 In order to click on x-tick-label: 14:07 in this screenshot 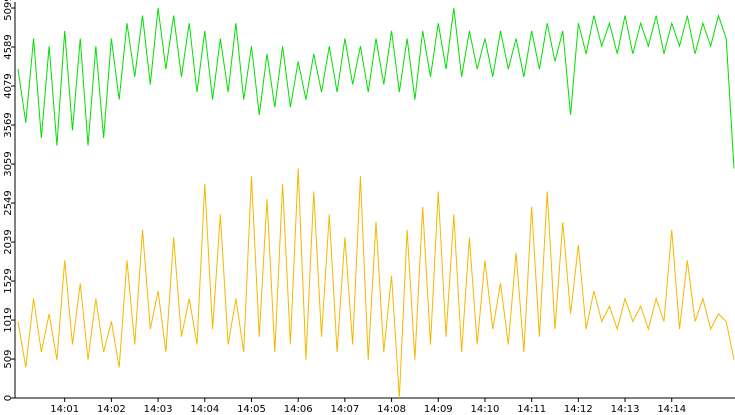, I will do `click(344, 409)`.